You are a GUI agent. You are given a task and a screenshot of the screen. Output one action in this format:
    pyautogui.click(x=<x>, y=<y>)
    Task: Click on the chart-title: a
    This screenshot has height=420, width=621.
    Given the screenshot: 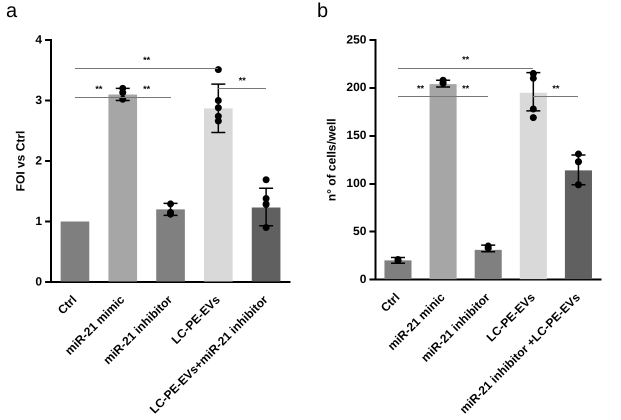 What is the action you would take?
    pyautogui.click(x=12, y=11)
    